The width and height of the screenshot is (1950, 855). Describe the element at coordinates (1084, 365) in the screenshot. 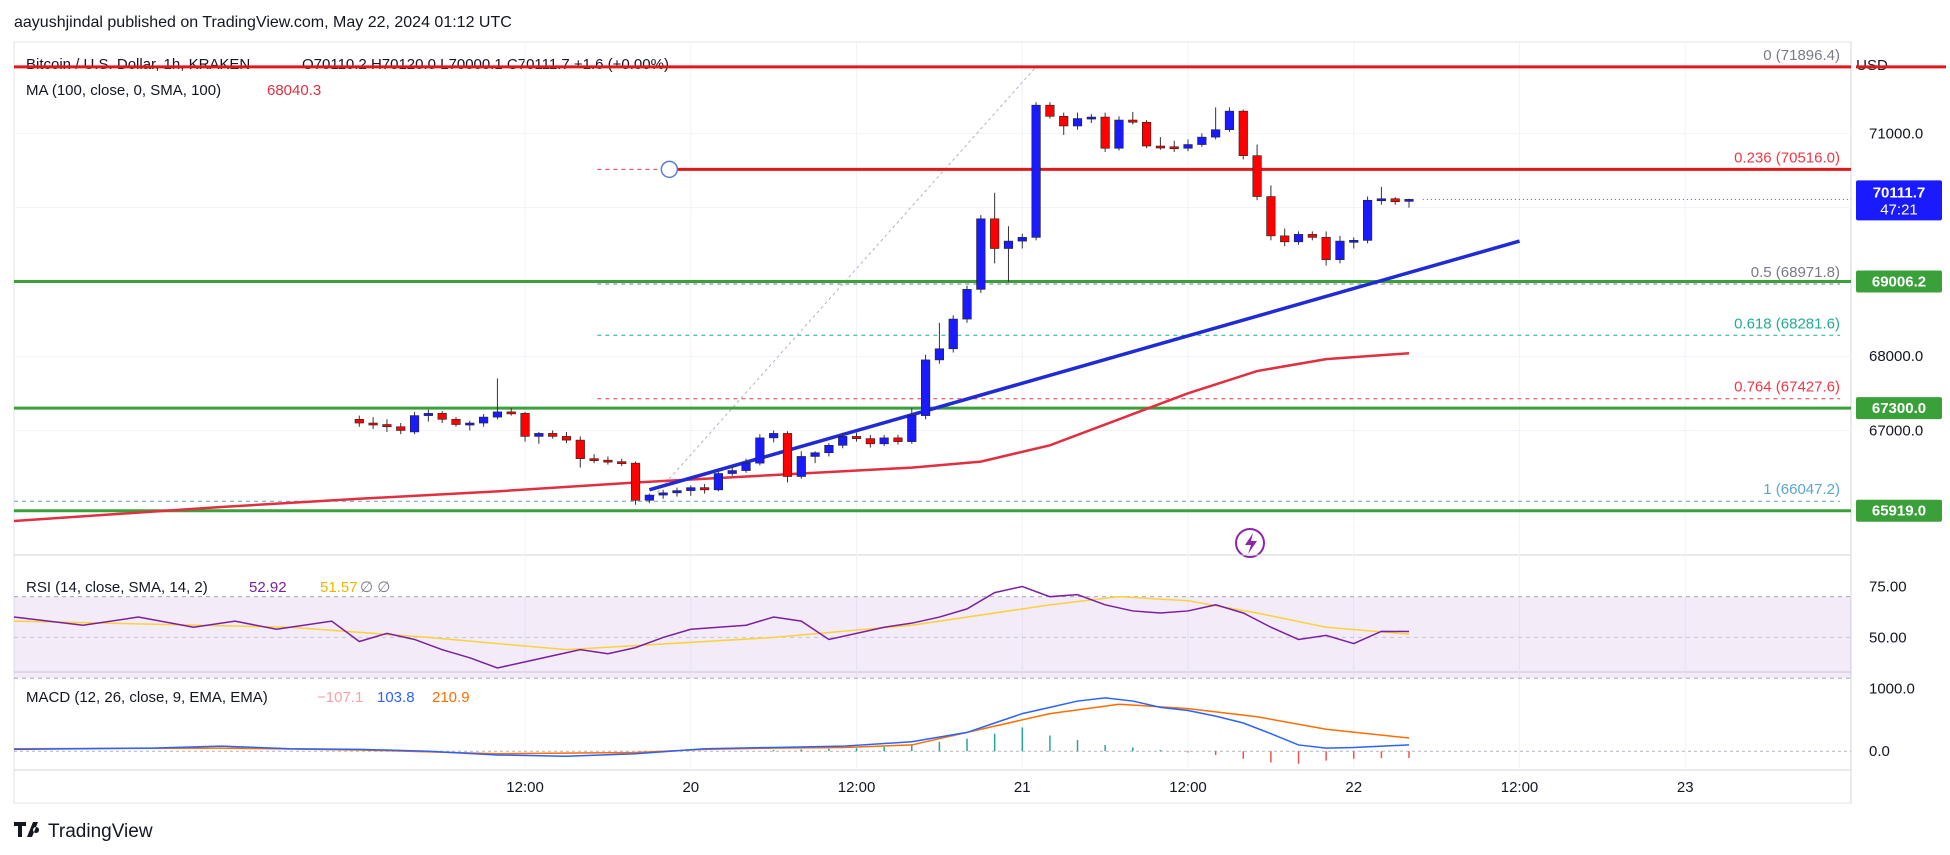

I see `bullish-trendline` at that location.